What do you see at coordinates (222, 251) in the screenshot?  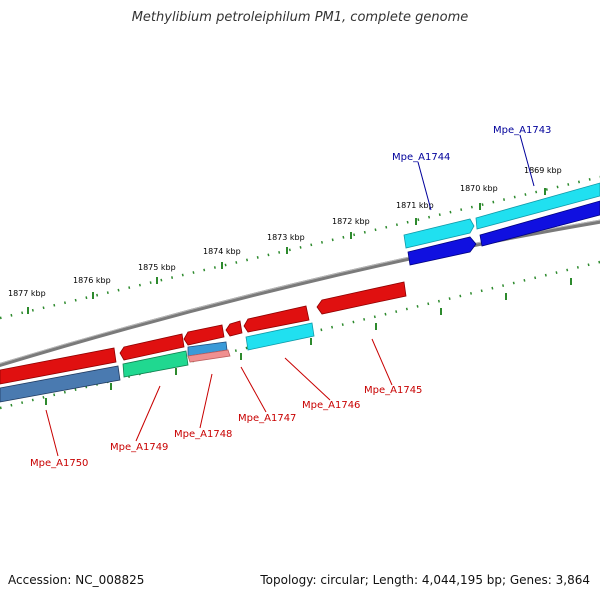 I see `tick-label-1874: 1874 kbp` at bounding box center [222, 251].